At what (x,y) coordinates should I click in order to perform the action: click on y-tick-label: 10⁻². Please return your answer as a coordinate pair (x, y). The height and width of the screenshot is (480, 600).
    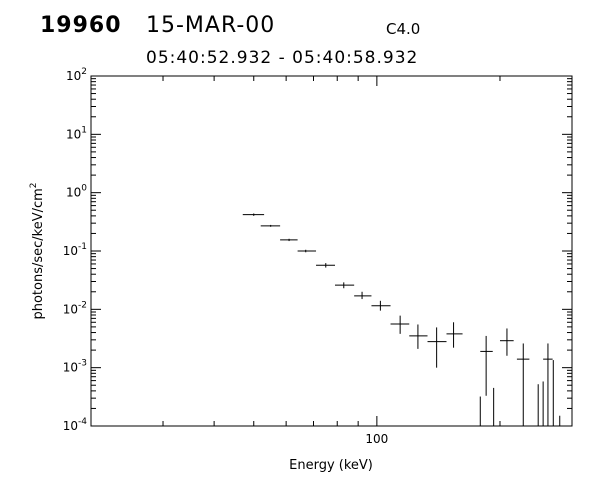
    Looking at the image, I should click on (75, 308).